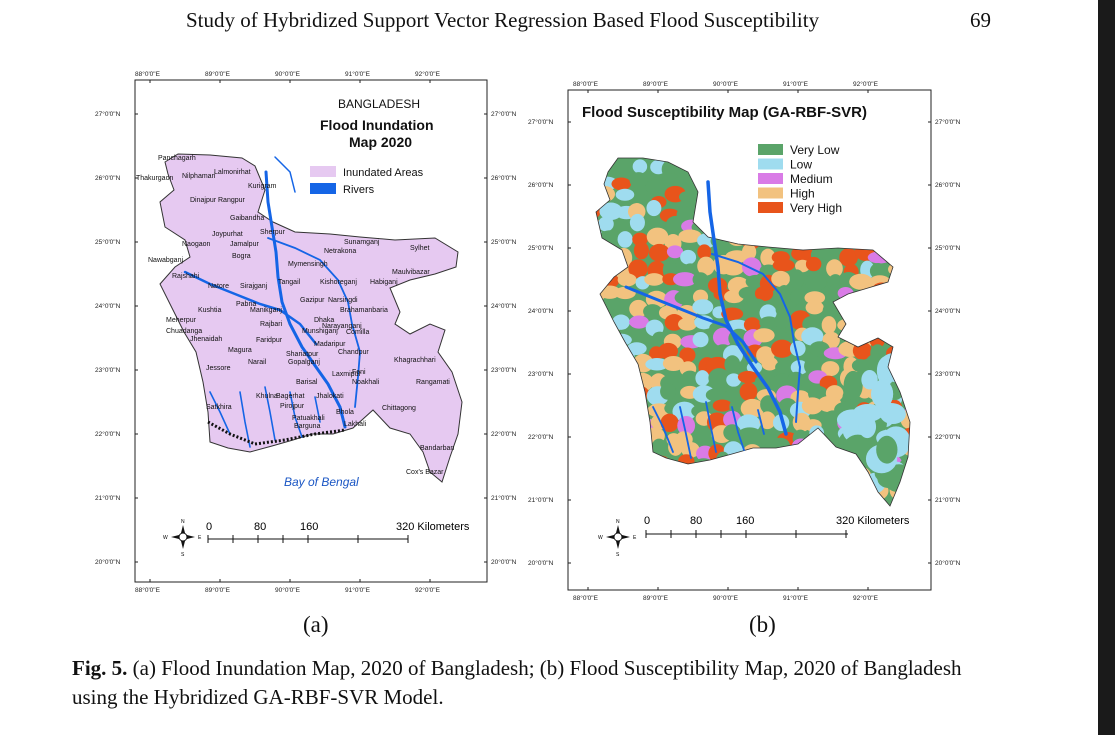 Image resolution: width=1115 pixels, height=735 pixels. Describe the element at coordinates (726, 594) in the screenshot. I see `lon-ticks-bottom: 88°0'0"E 89°0'0"E 90°0'0"E 91°0'0"E 92°0'0"E` at that location.